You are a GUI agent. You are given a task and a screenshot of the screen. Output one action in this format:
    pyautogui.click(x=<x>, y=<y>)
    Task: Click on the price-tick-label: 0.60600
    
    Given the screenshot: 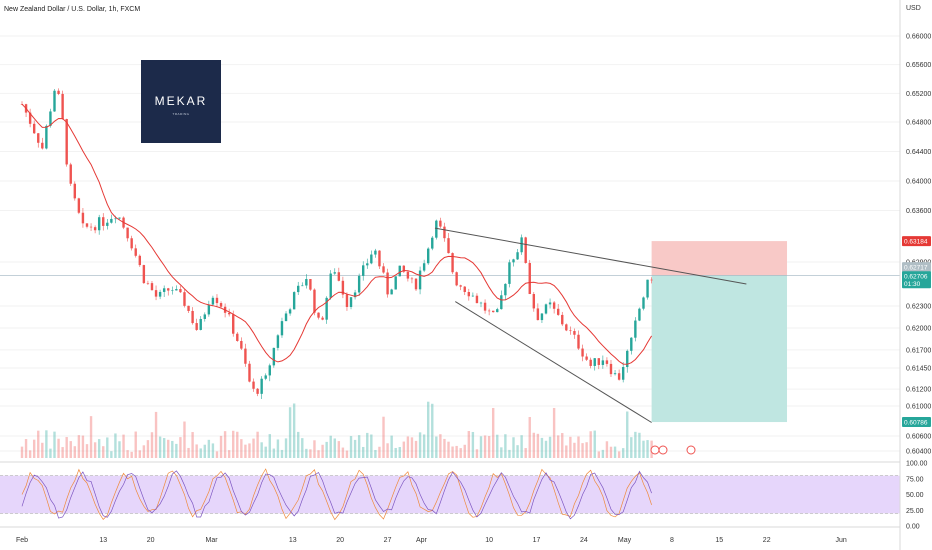 What is the action you would take?
    pyautogui.click(x=918, y=437)
    